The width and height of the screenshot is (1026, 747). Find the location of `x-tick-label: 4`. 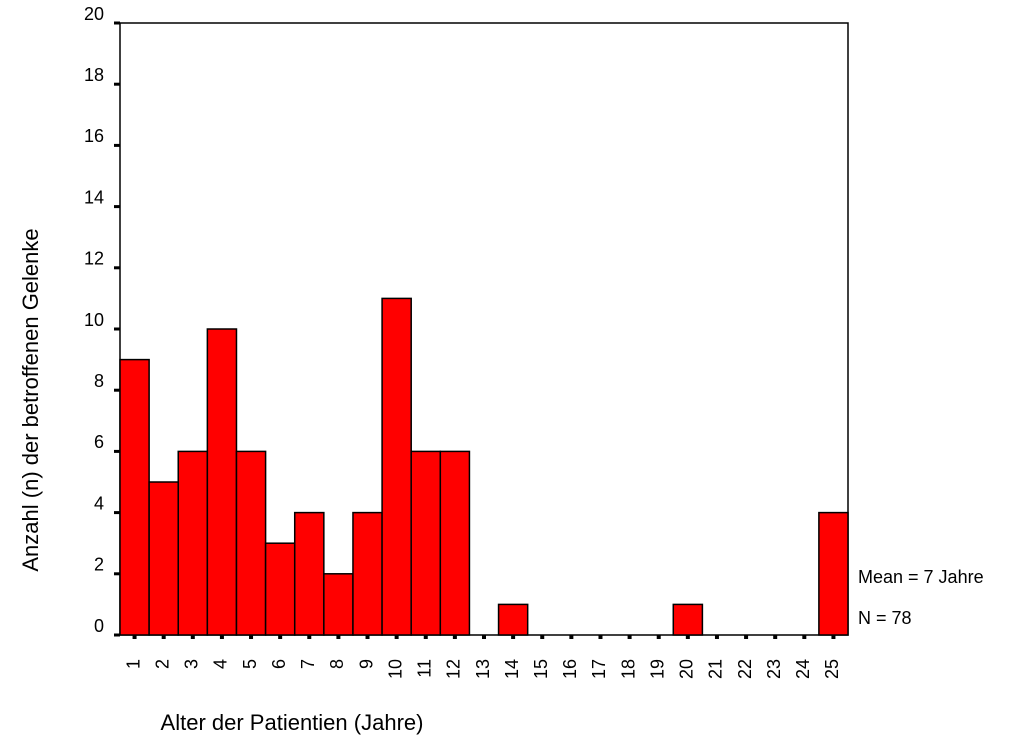

x-tick-label: 4 is located at coordinates (221, 664).